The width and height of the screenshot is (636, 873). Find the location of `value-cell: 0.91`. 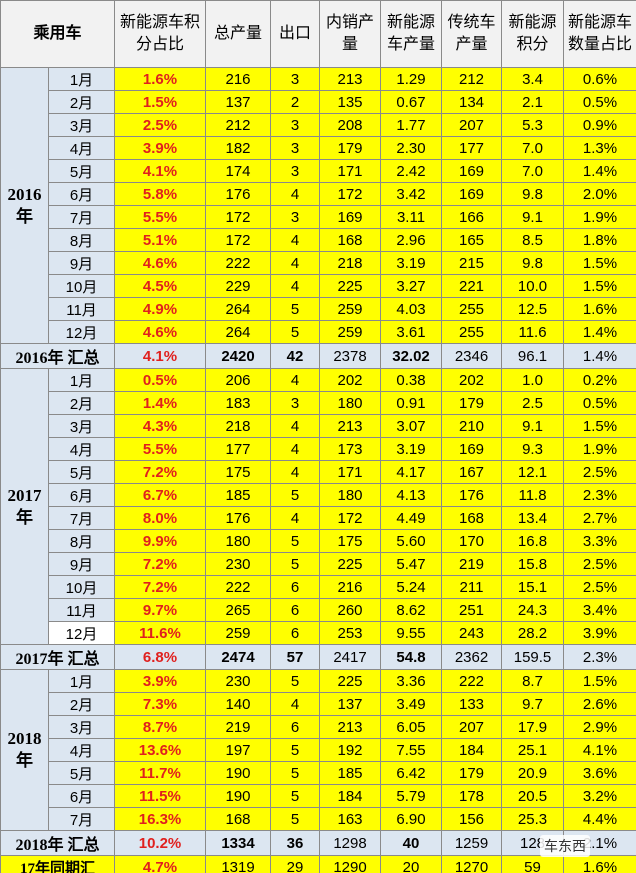

value-cell: 0.91 is located at coordinates (411, 403).